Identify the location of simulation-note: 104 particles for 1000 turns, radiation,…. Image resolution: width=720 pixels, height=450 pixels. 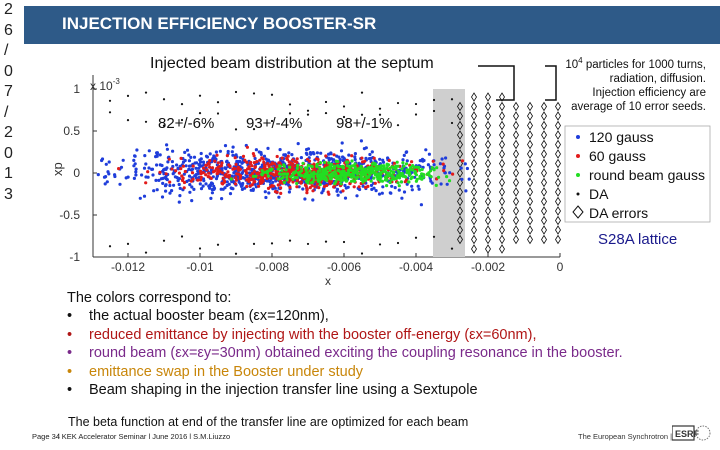
(623, 84).